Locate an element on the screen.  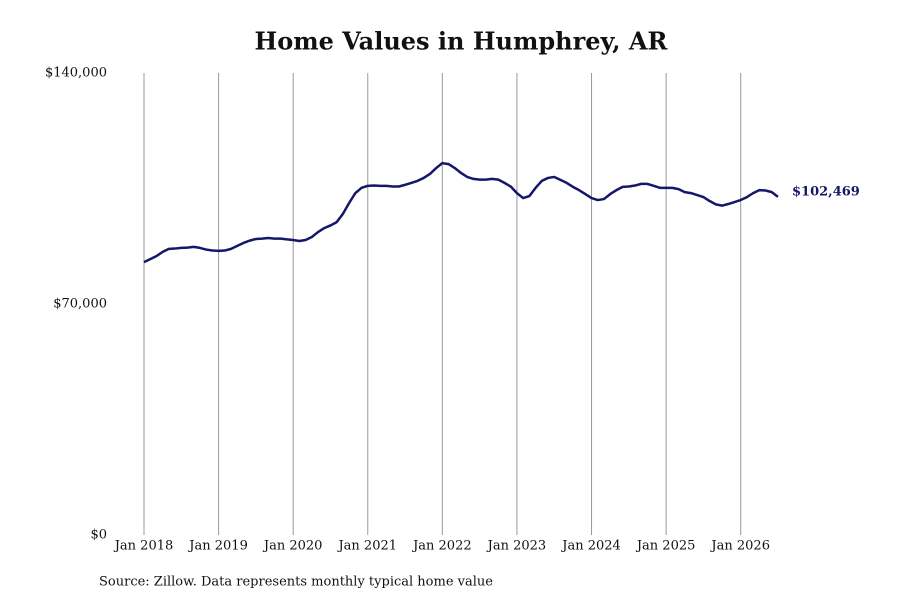
x-tick-label: Jan 2020 is located at coordinates (292, 546).